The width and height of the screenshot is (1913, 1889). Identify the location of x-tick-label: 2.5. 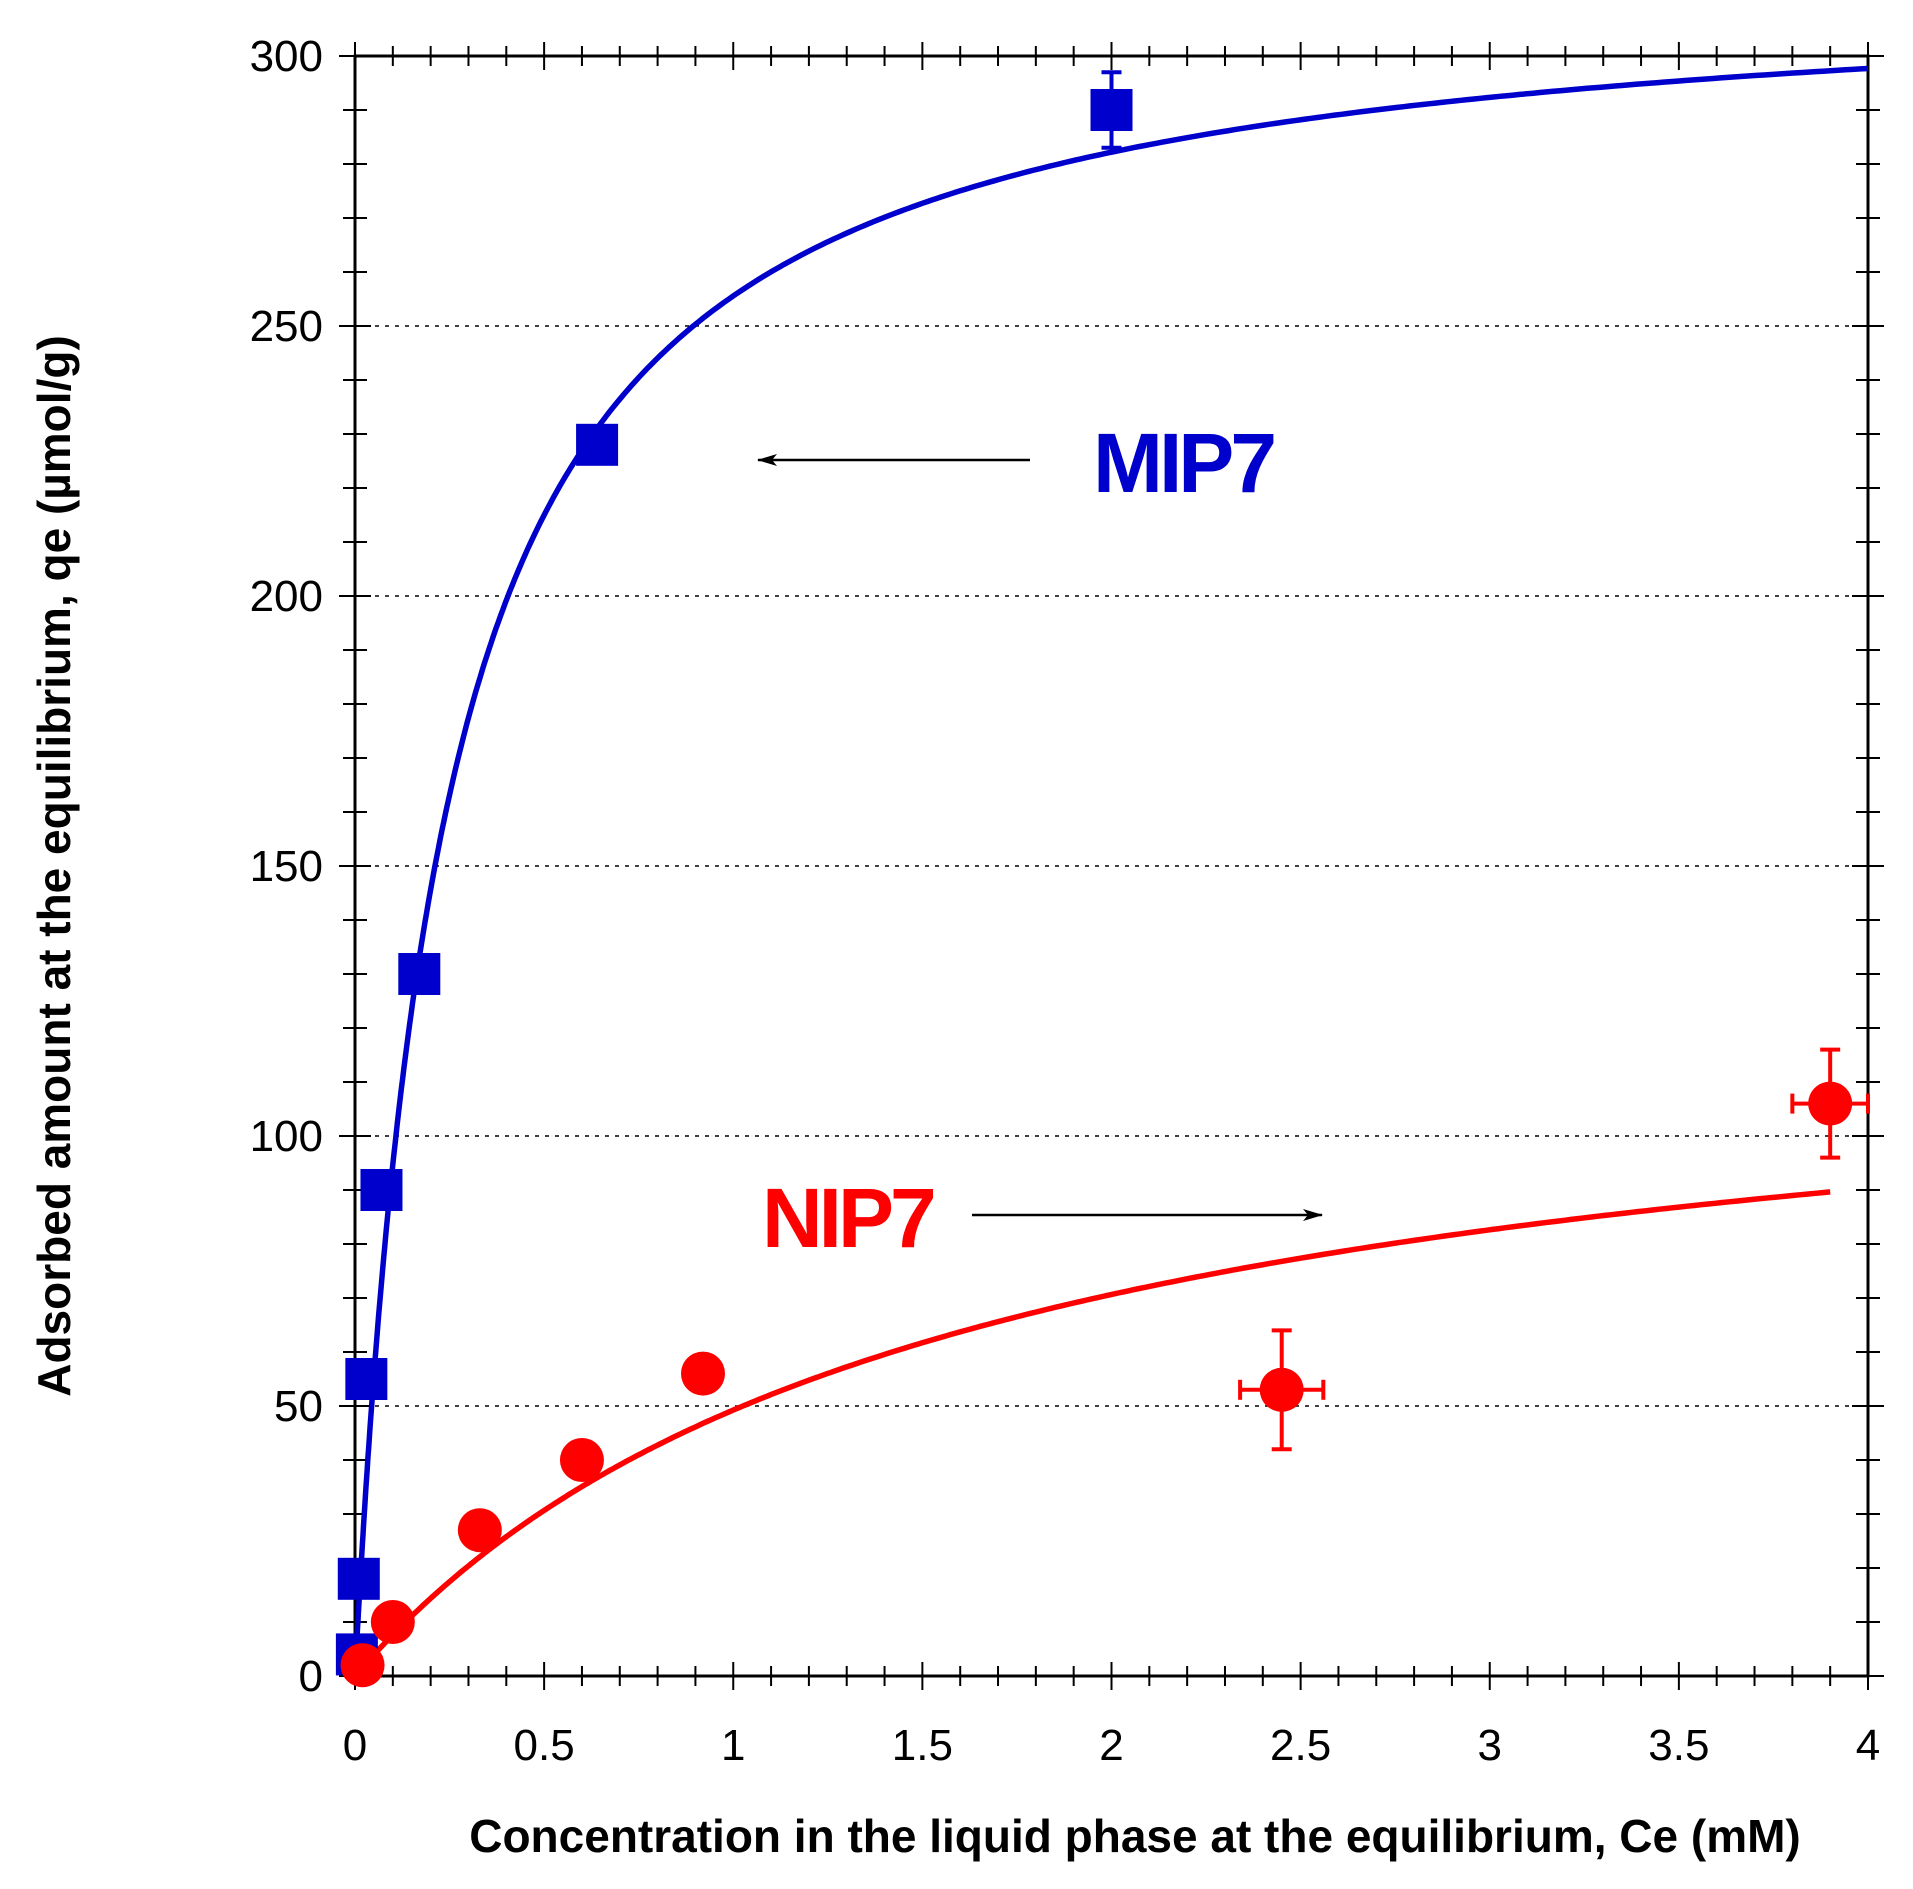
(1300, 1745).